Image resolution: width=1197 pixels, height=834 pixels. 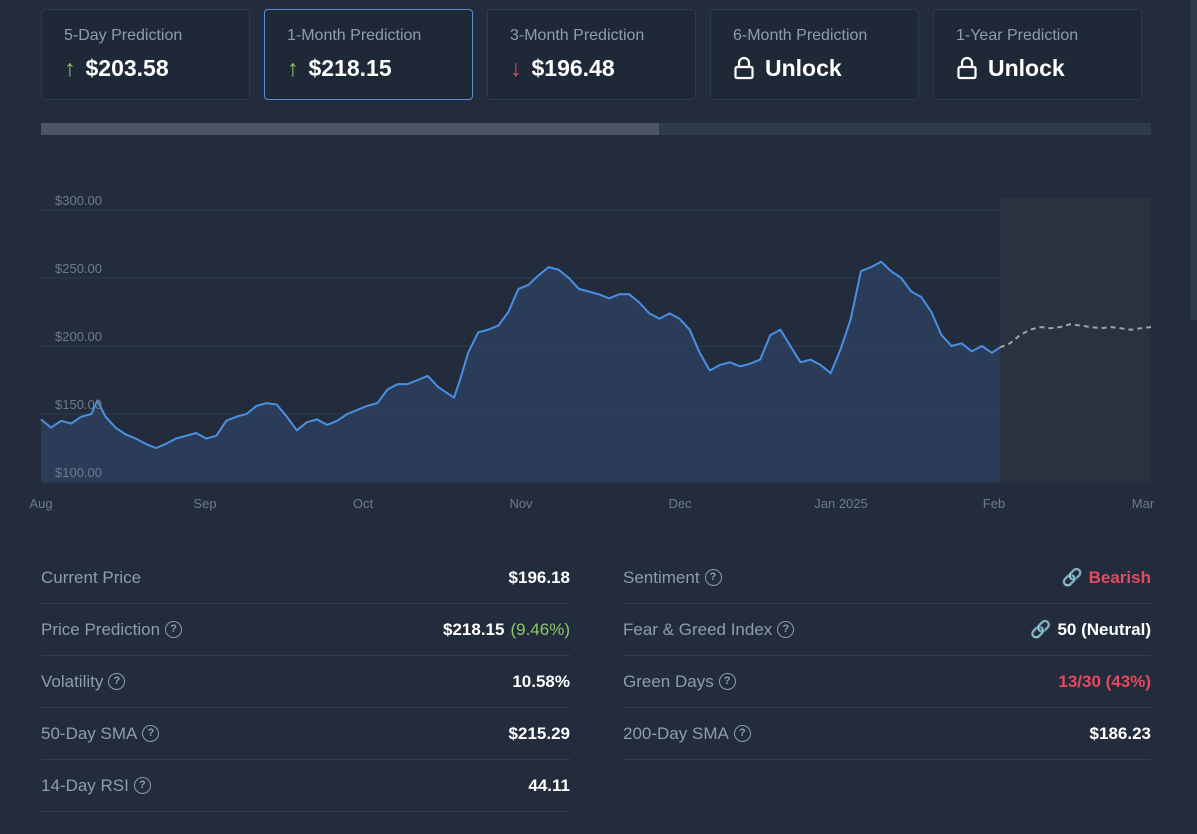 I want to click on stat-label: Volatility?, so click(x=83, y=681).